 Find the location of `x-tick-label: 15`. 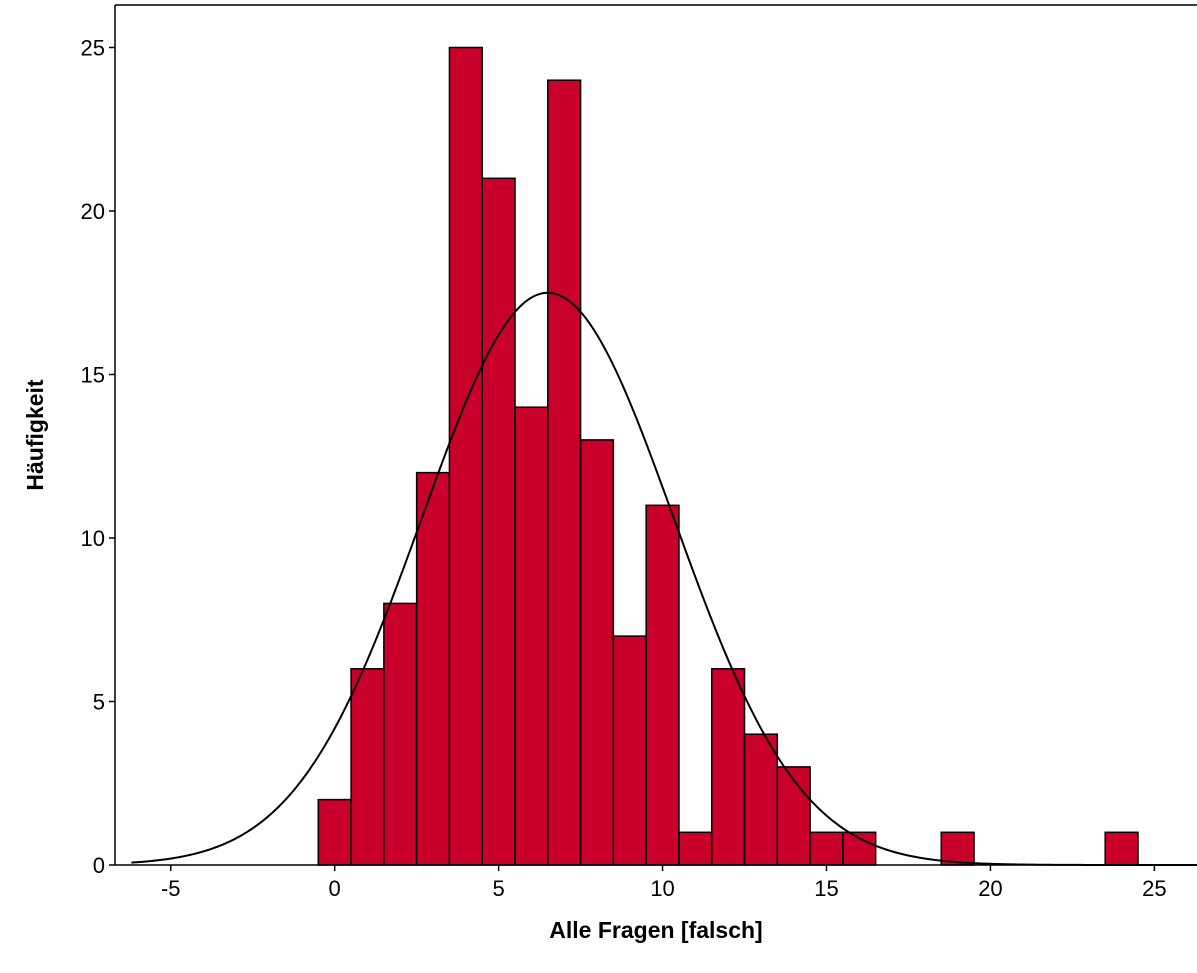

x-tick-label: 15 is located at coordinates (826, 888).